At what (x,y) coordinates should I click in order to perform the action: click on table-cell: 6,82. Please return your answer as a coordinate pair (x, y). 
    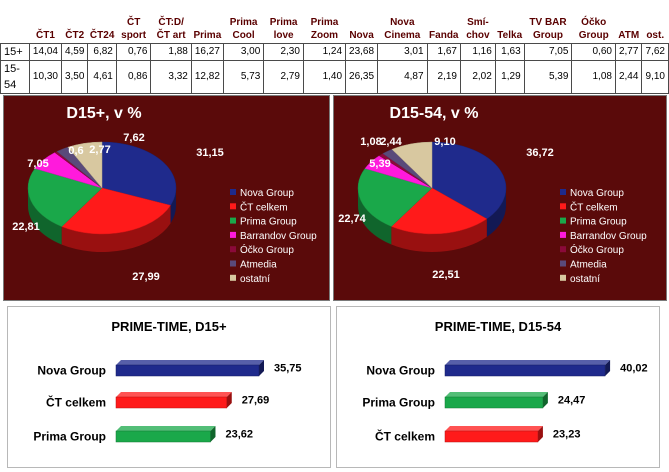
    Looking at the image, I should click on (102, 52).